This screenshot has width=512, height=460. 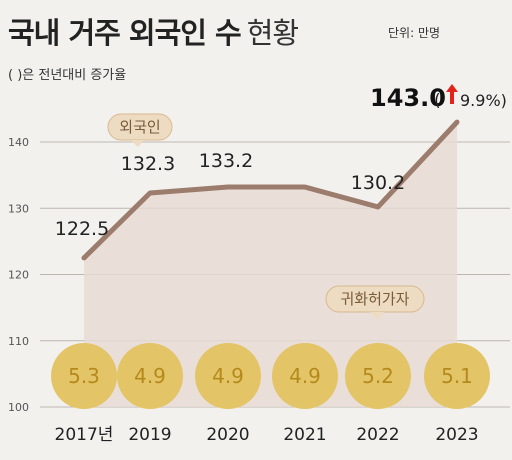 I want to click on highlight-change: 9.9%), so click(x=483, y=100).